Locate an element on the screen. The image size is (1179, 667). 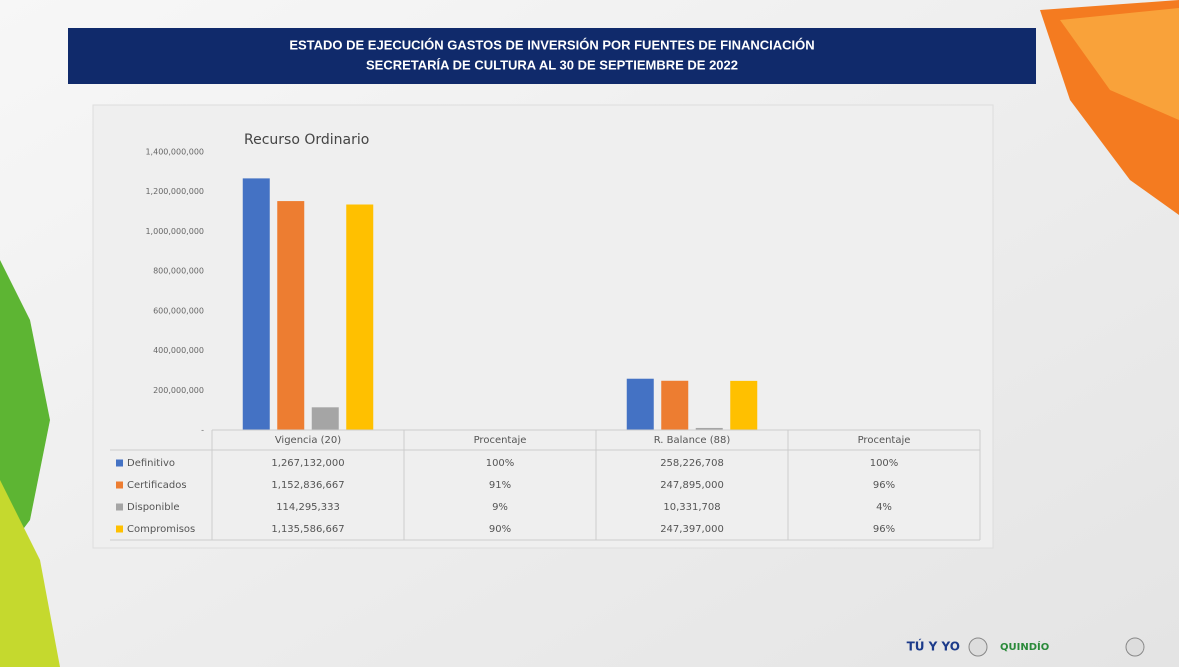
table-cell: 247,895,000 is located at coordinates (692, 485).